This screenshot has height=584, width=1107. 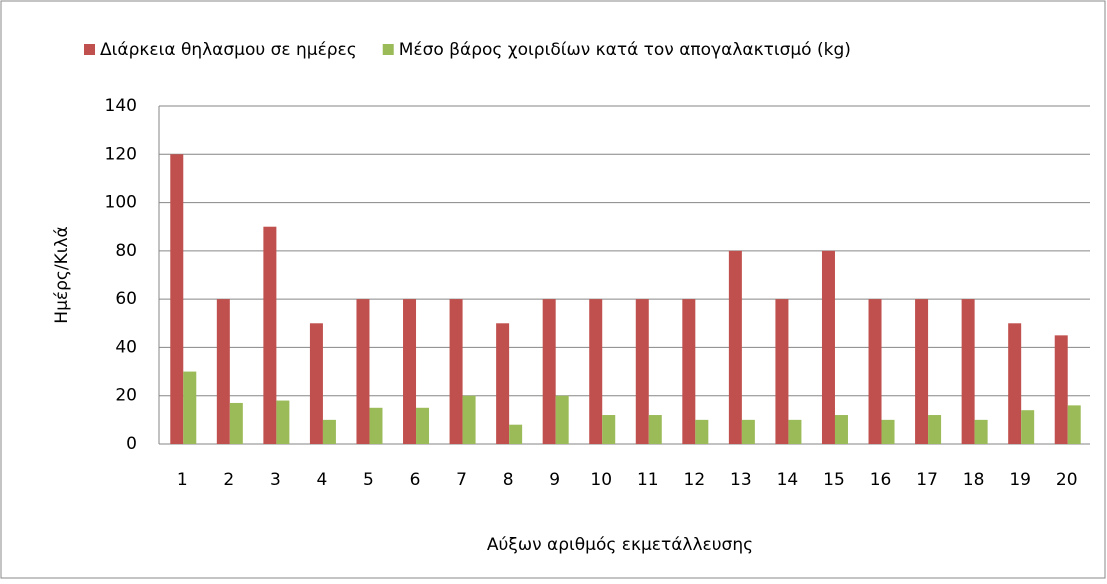 What do you see at coordinates (275, 480) in the screenshot?
I see `x-tick-label: 3` at bounding box center [275, 480].